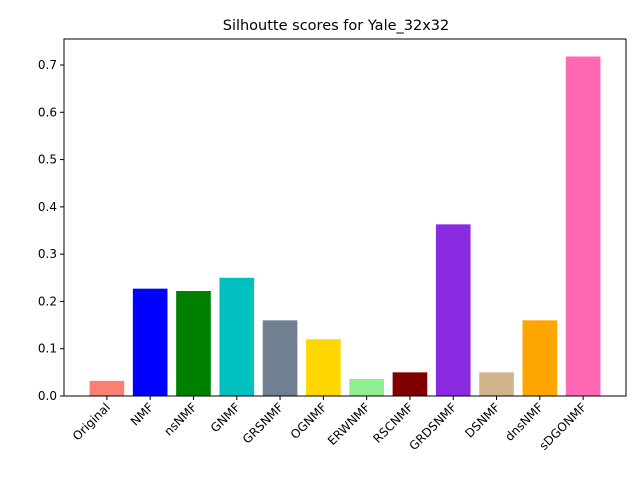  I want to click on x-tick-label: Original, so click(91, 421).